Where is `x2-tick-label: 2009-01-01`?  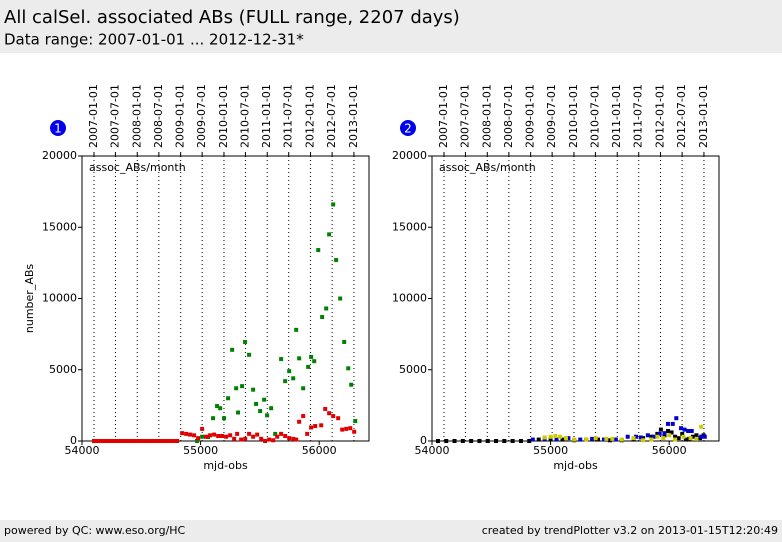 x2-tick-label: 2009-01-01 is located at coordinates (530, 116).